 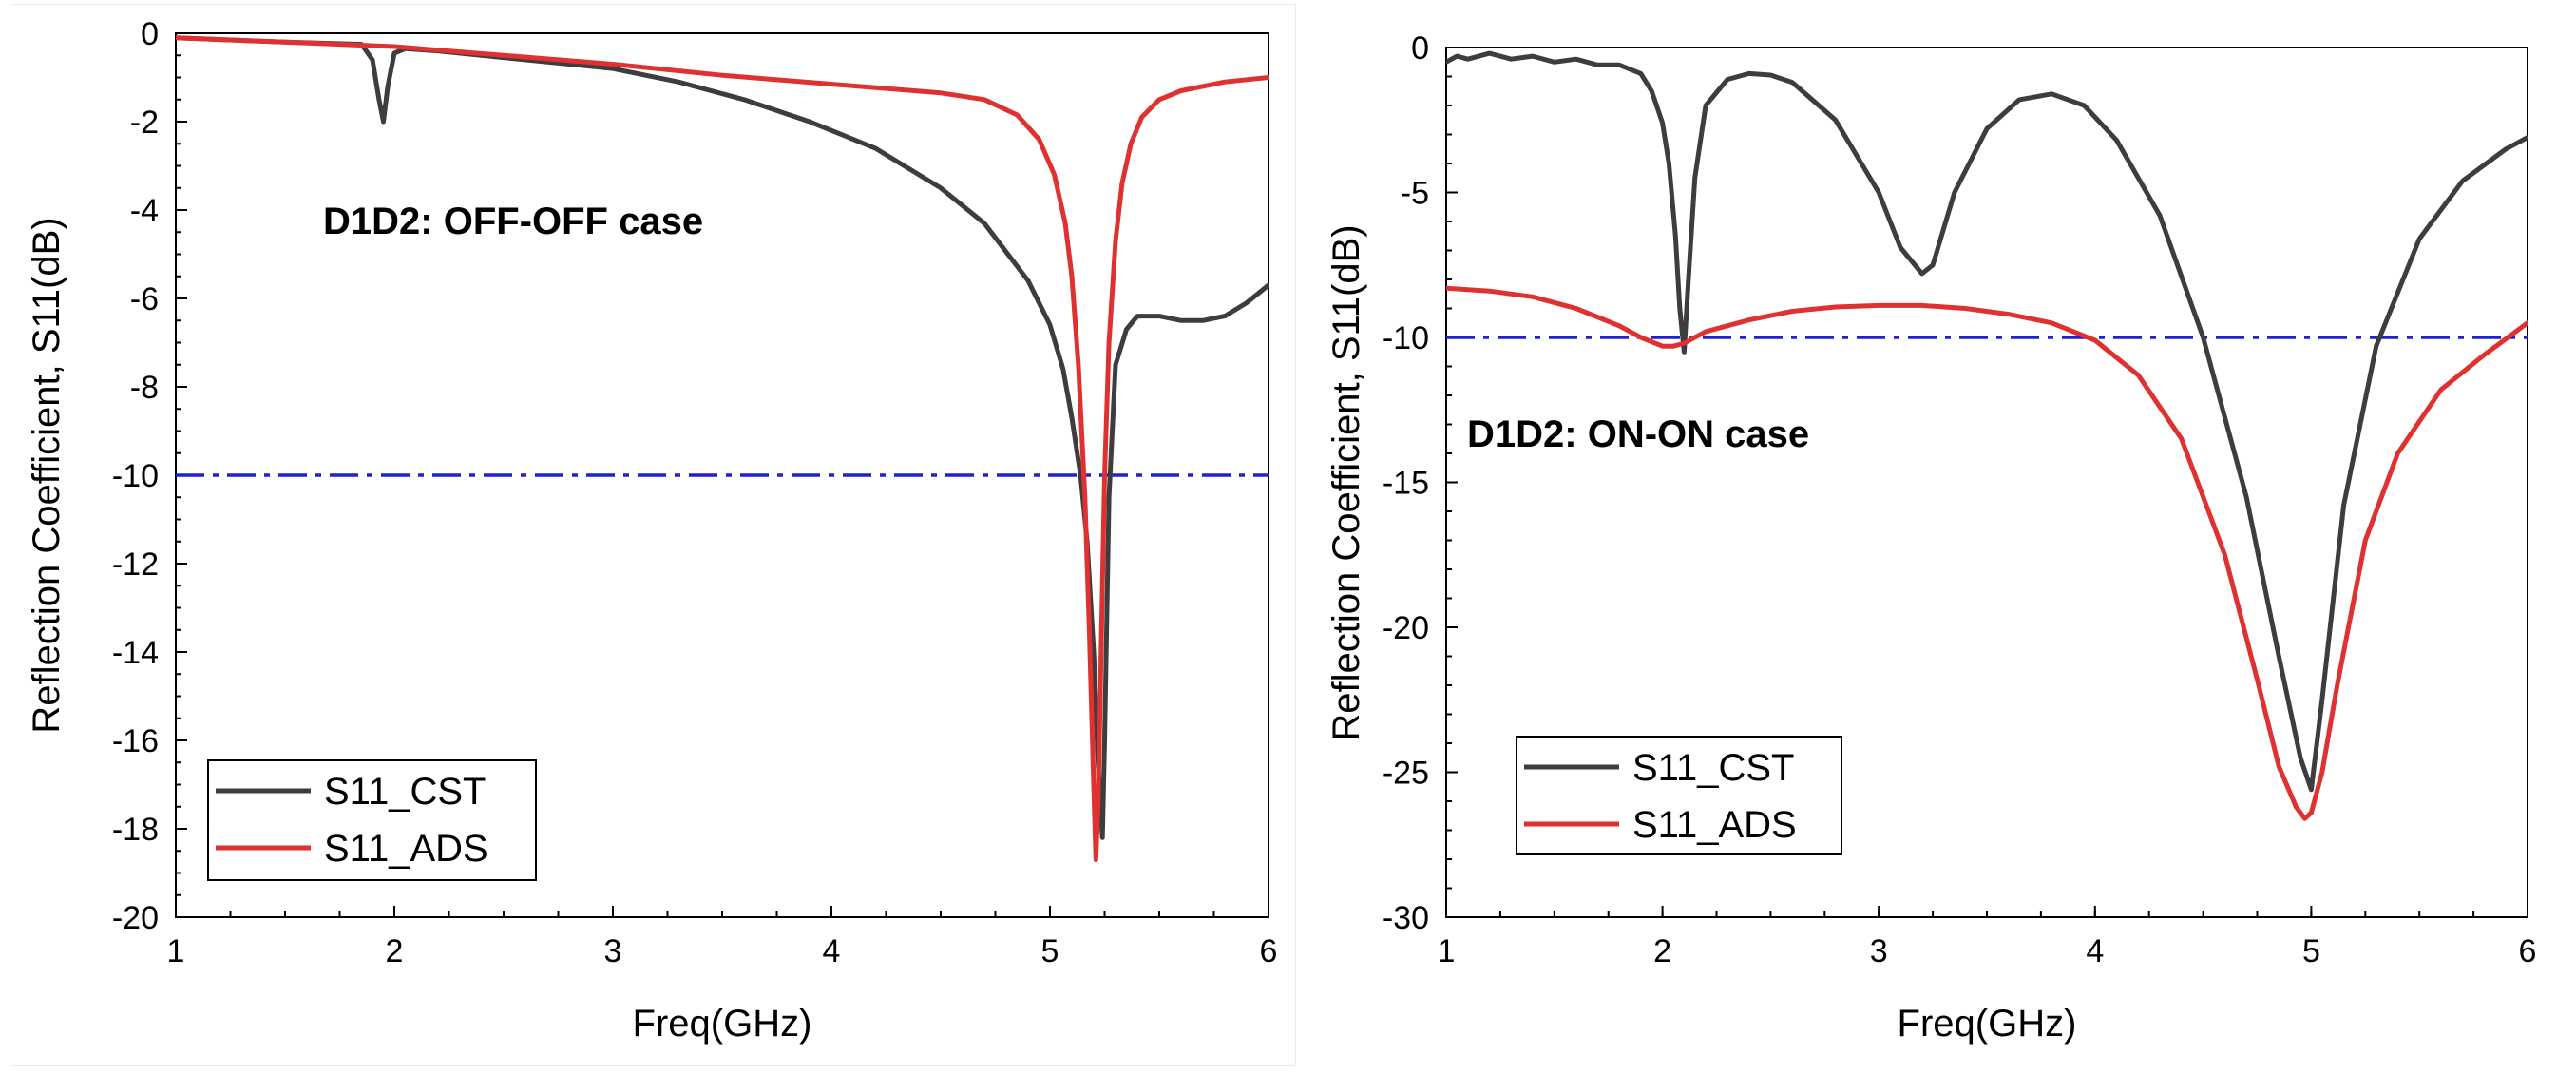 What do you see at coordinates (135, 741) in the screenshot?
I see `y-tick-label: -16` at bounding box center [135, 741].